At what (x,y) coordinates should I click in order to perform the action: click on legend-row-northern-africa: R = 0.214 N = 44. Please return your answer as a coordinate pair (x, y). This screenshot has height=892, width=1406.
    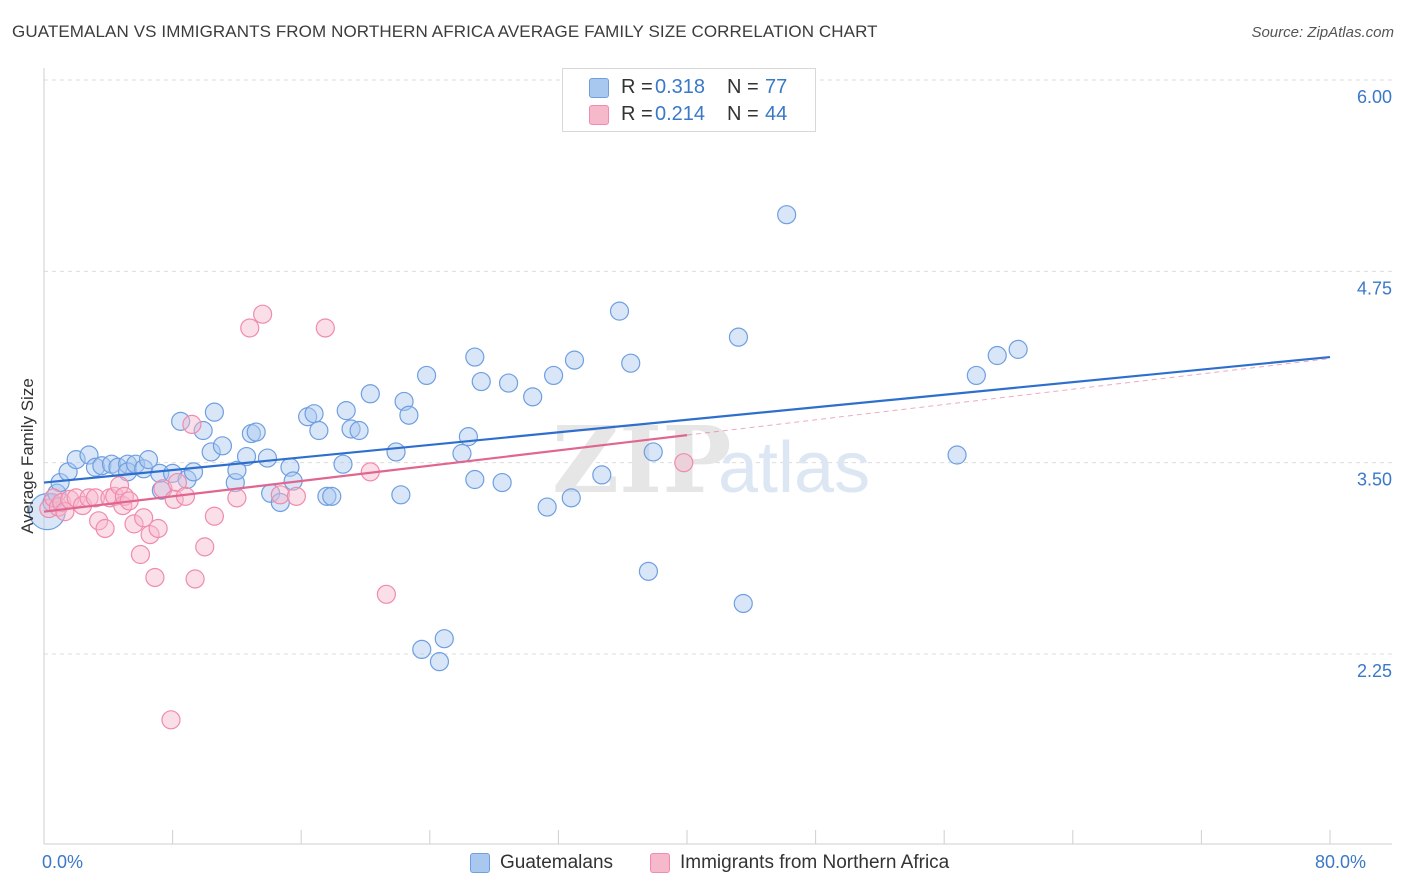
    Looking at the image, I should click on (689, 115).